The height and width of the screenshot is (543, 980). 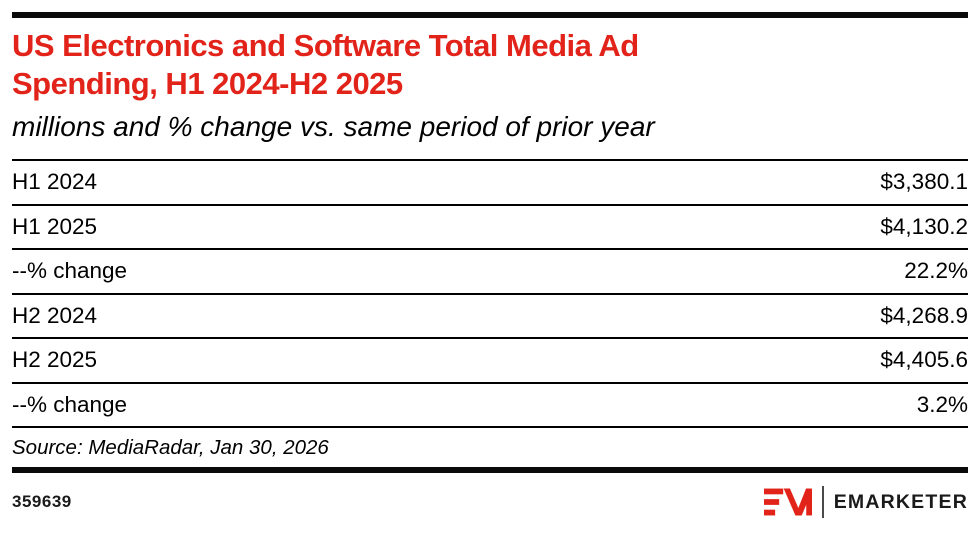 I want to click on source-note: Source: MediaRadar, Jan 30, 2026, so click(x=170, y=447).